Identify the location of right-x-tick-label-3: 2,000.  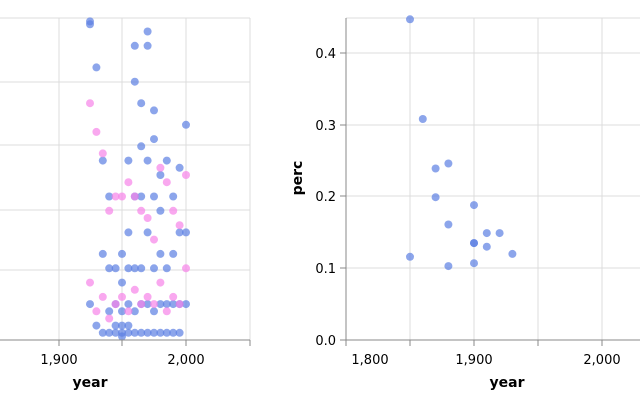
(601, 360).